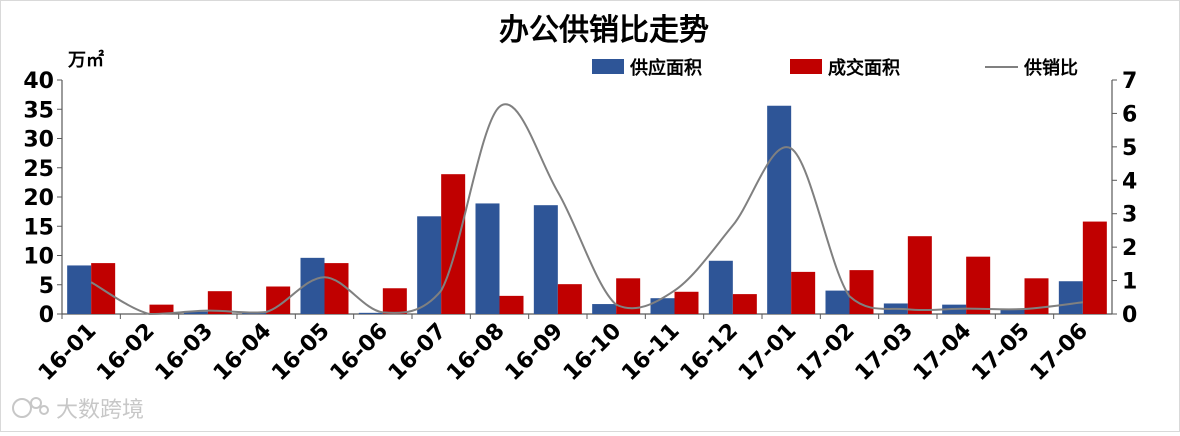 The width and height of the screenshot is (1180, 436). What do you see at coordinates (46, 286) in the screenshot?
I see `y-tick-label: 5` at bounding box center [46, 286].